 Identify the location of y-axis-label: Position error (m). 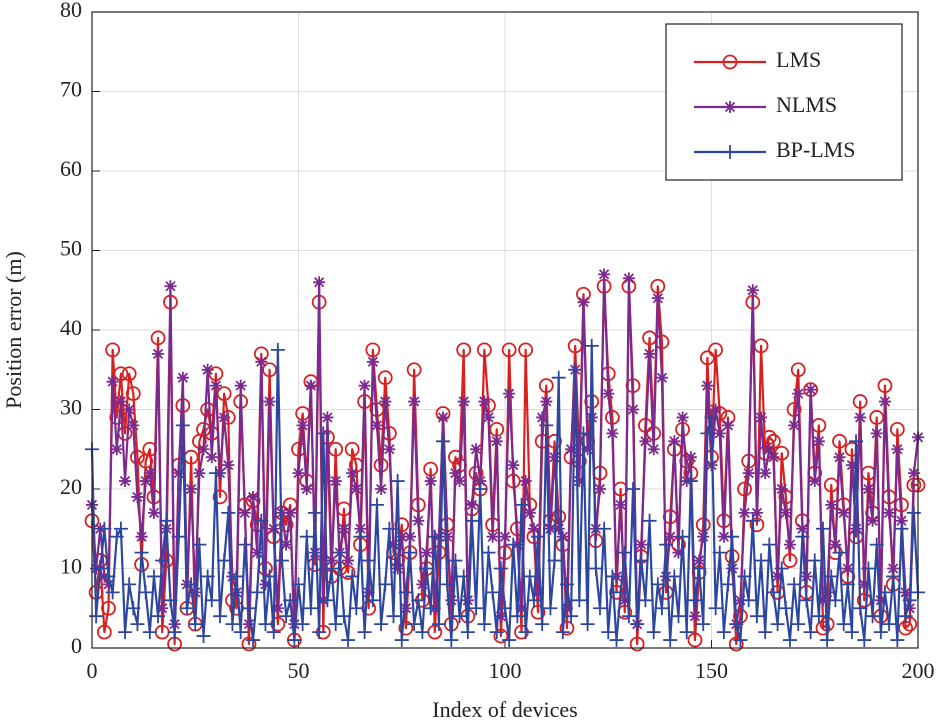
(13, 330).